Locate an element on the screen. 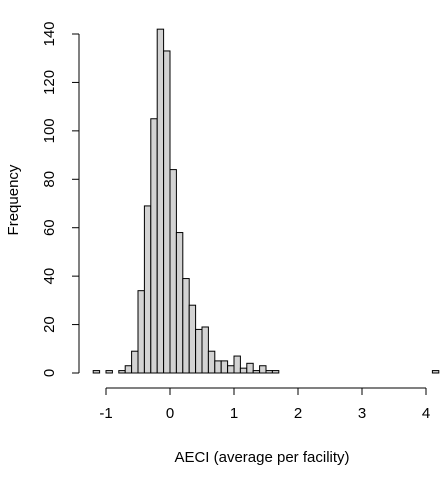  y-tick-label: 80 is located at coordinates (49, 179).